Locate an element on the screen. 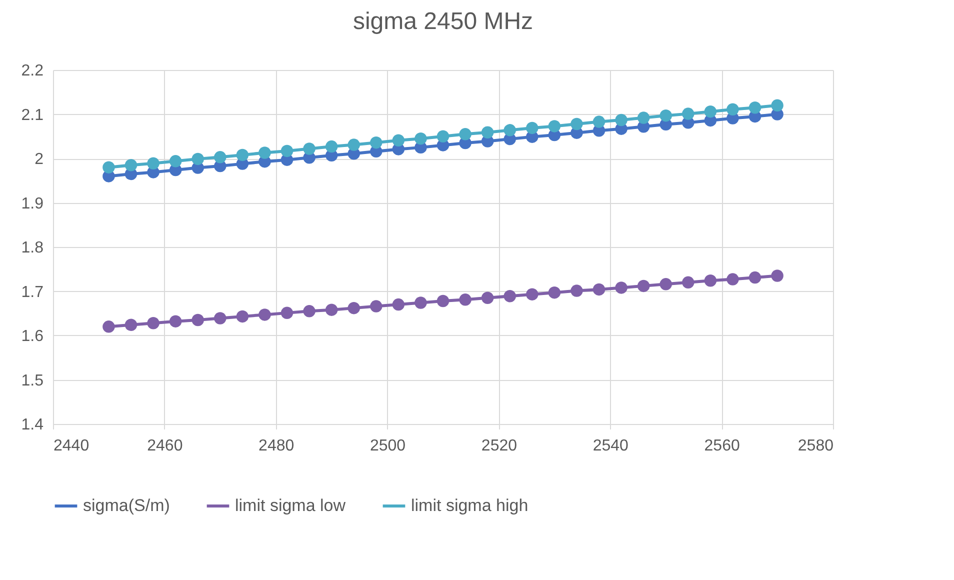 The height and width of the screenshot is (580, 954). y-tick-label: 1.4 is located at coordinates (32, 425).